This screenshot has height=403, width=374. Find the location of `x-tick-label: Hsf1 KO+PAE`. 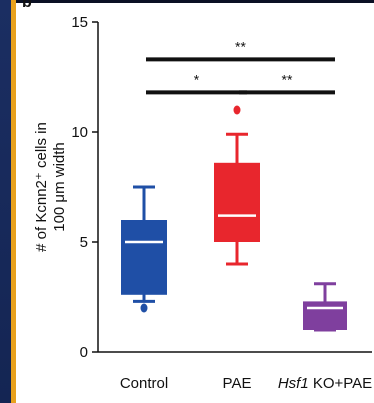

x-tick-label: Hsf1 KO+PAE is located at coordinates (325, 383).